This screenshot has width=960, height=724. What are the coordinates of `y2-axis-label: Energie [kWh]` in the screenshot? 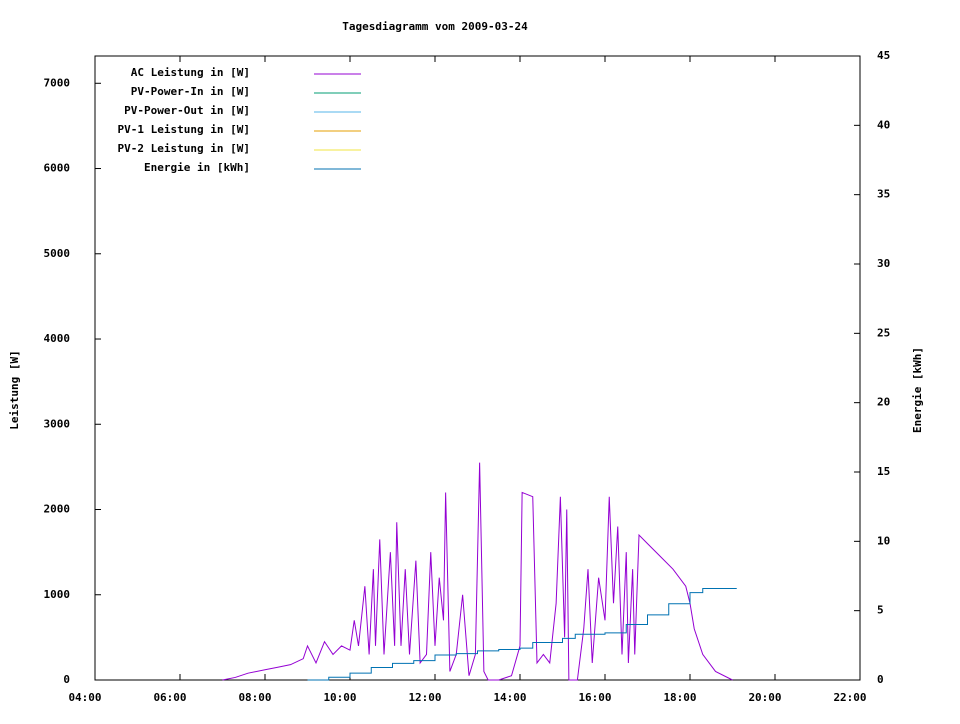 It's located at (917, 390).